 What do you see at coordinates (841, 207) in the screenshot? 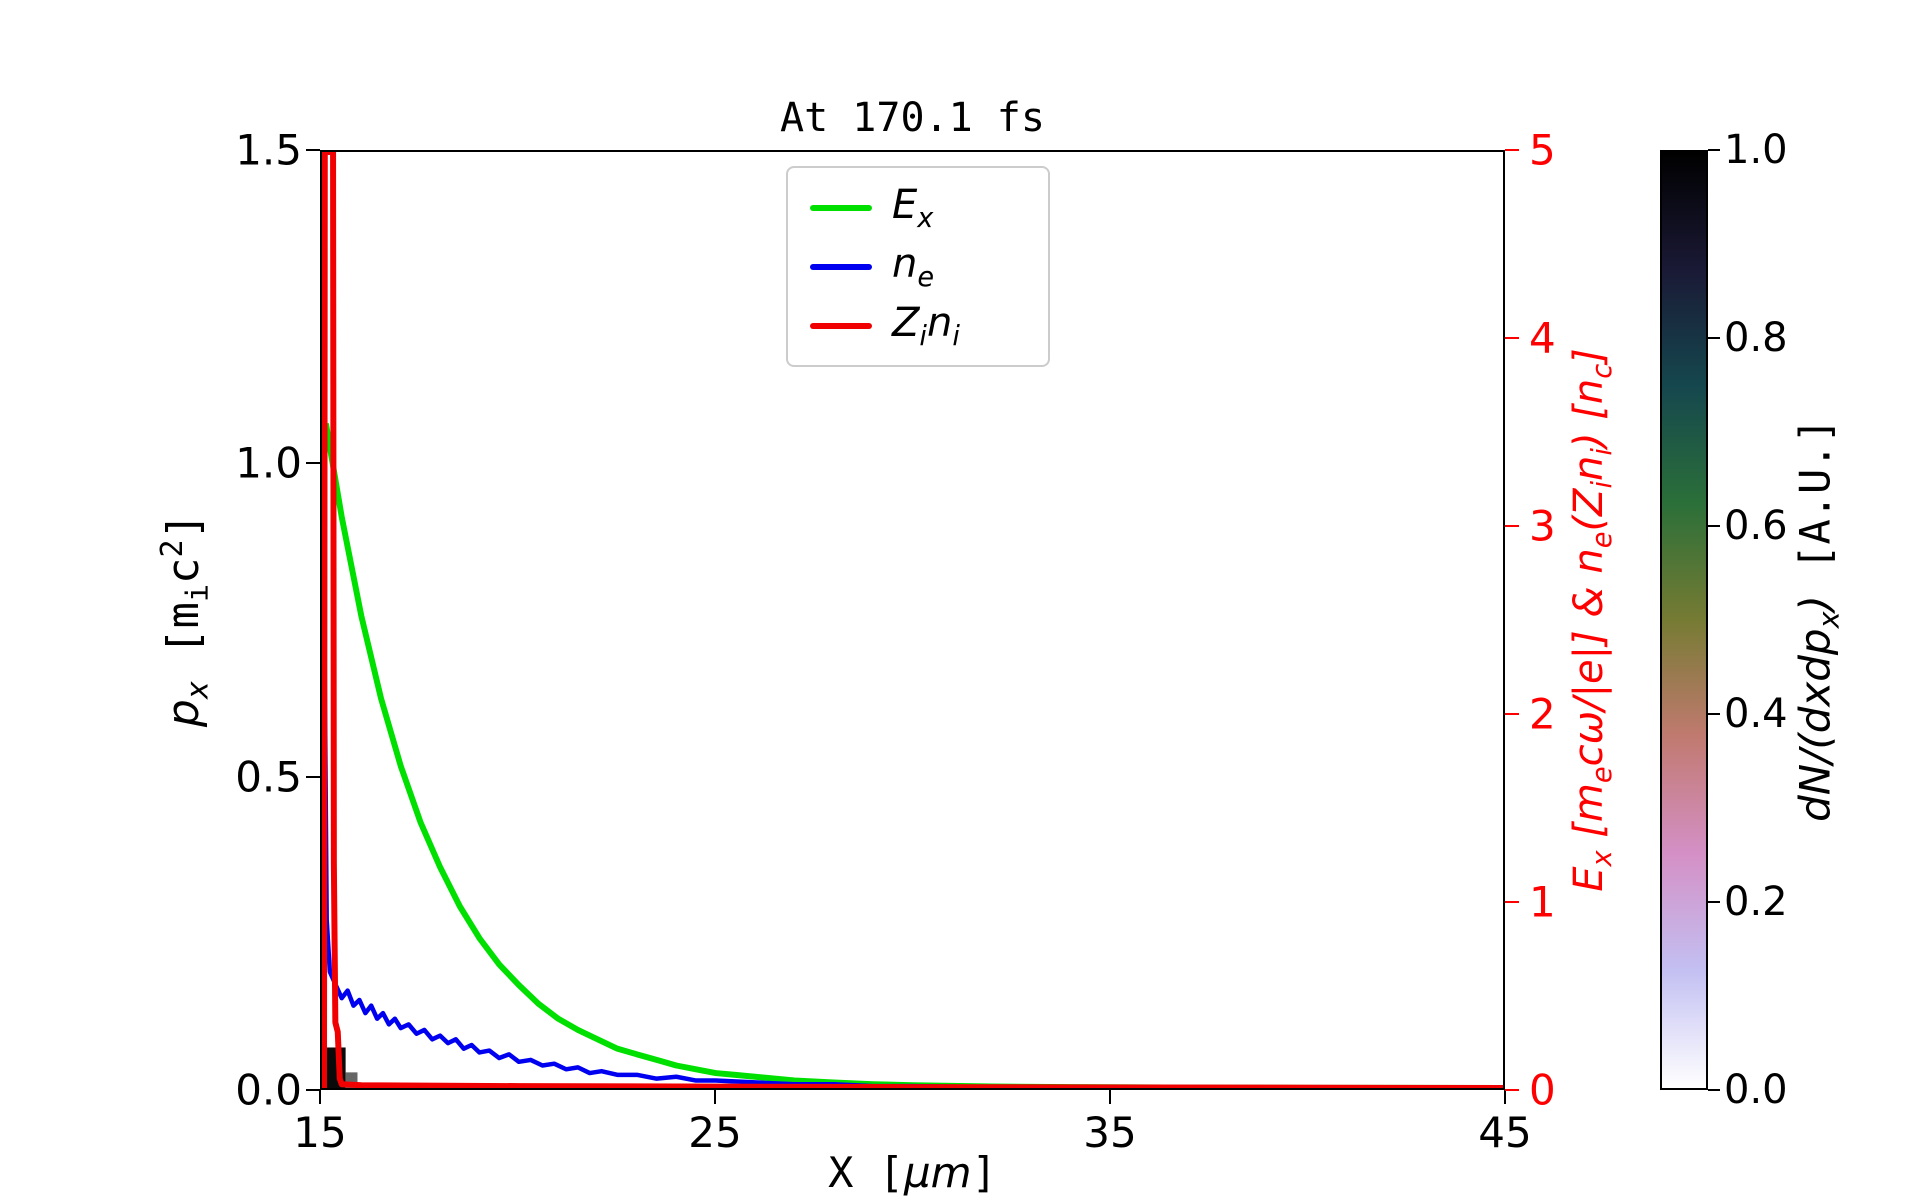
I see `legend-line-sample-ex` at bounding box center [841, 207].